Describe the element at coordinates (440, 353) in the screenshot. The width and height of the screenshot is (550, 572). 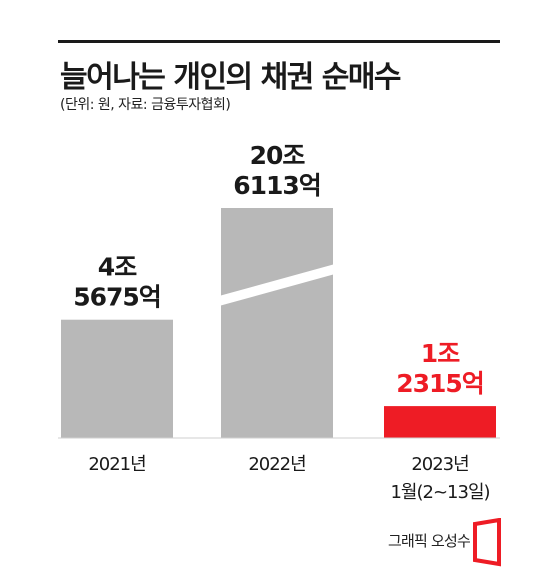
I see `value-label-2-0: 1조` at that location.